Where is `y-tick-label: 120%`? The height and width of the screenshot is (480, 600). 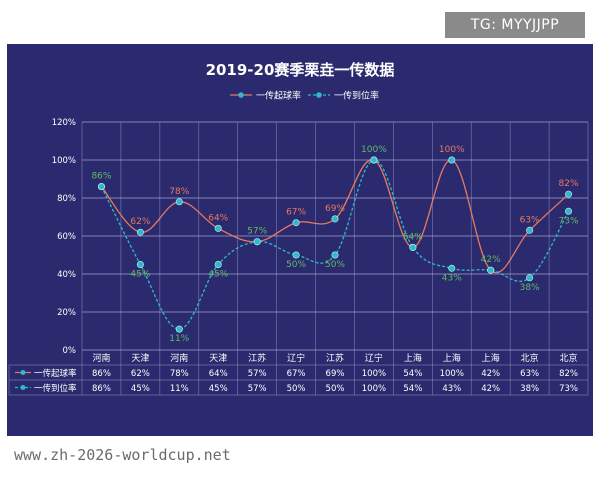 y-tick-label: 120% is located at coordinates (64, 123).